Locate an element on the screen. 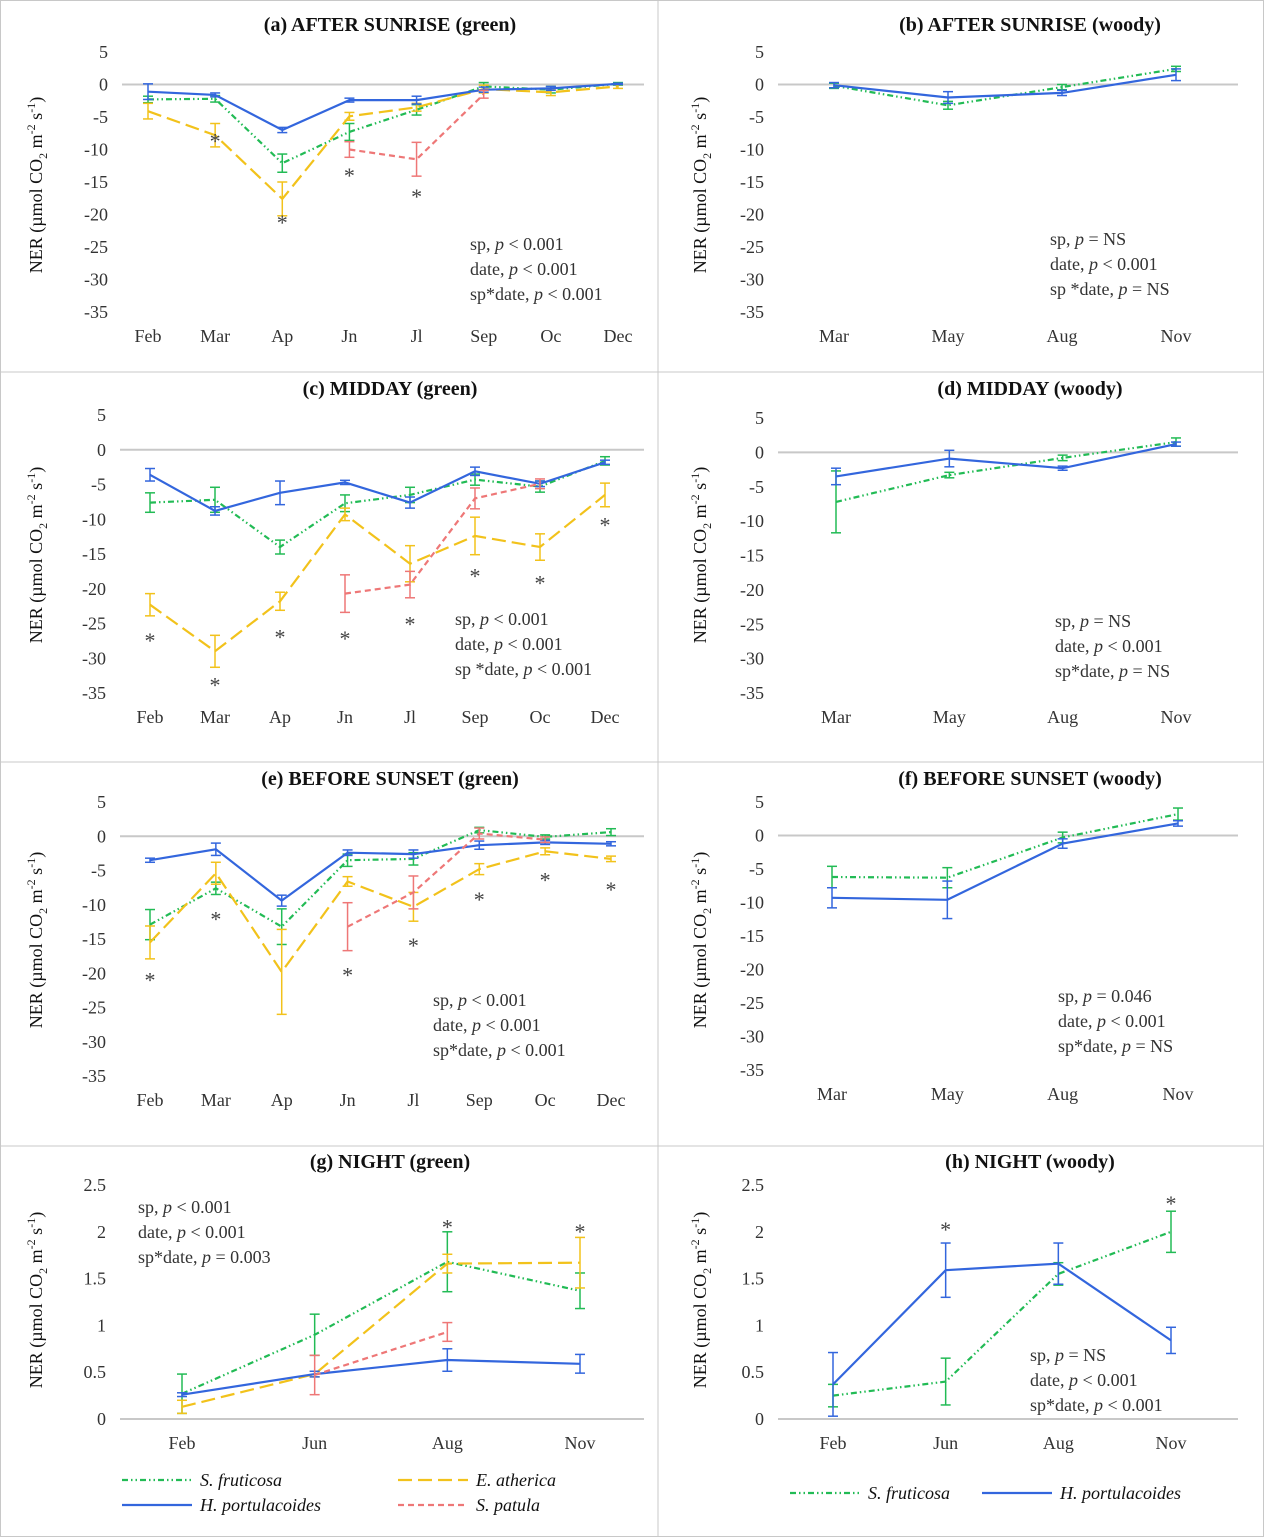 The width and height of the screenshot is (1264, 1537). x-tick-label: Feb is located at coordinates (833, 1443).